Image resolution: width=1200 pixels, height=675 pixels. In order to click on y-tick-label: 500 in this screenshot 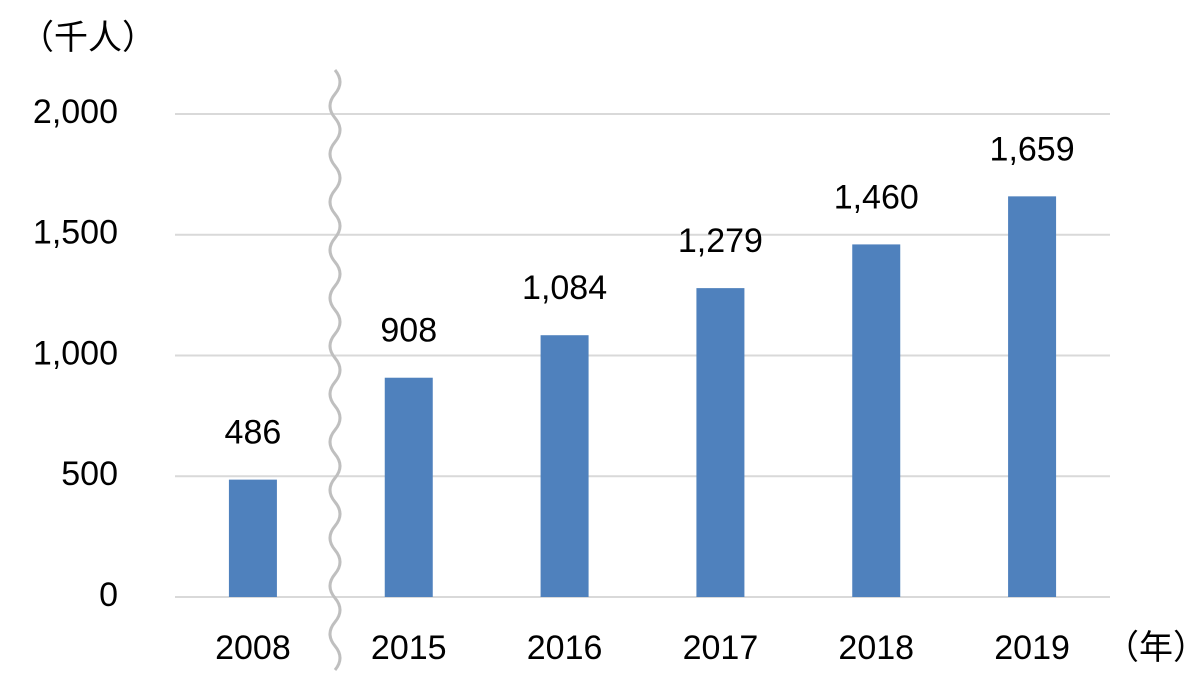, I will do `click(89, 474)`.